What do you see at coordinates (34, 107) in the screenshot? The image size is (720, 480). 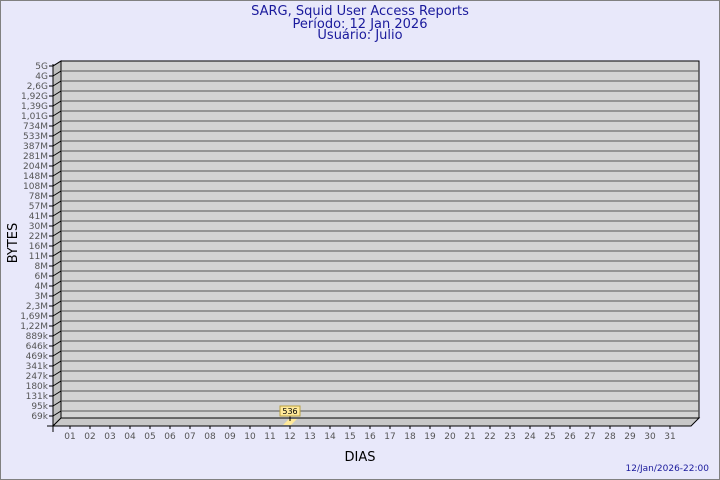 I see `y-tick-label: 1,39G` at bounding box center [34, 107].